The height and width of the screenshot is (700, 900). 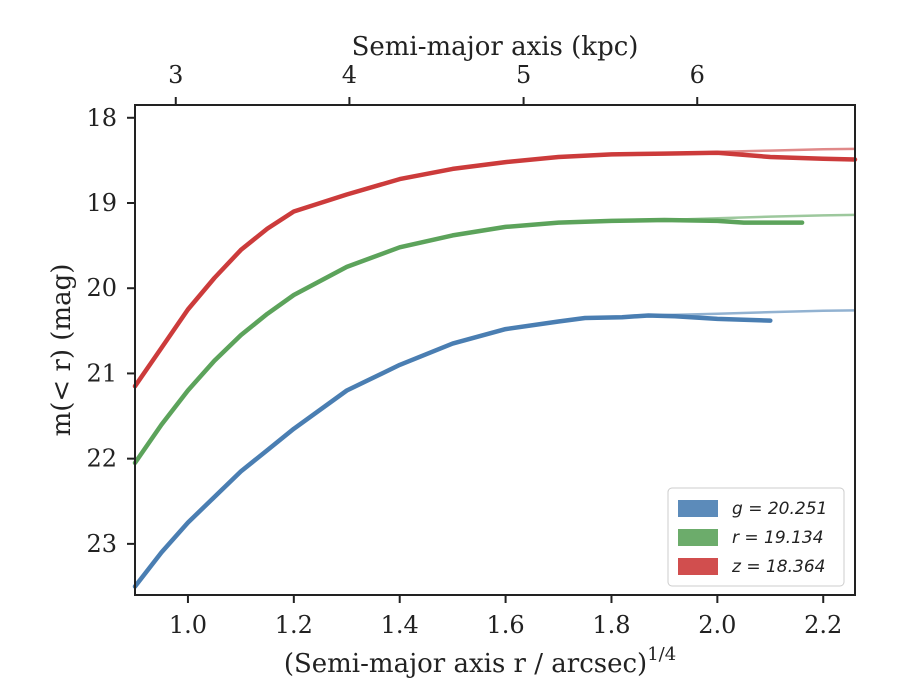 What do you see at coordinates (175, 75) in the screenshot?
I see `top-tick-label: 3` at bounding box center [175, 75].